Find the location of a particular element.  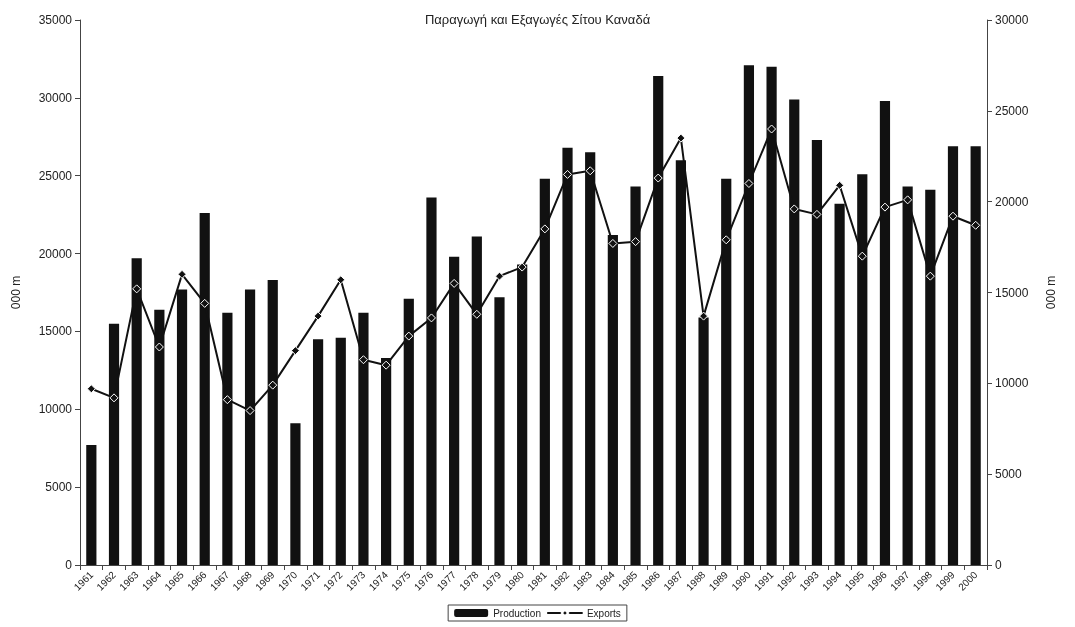

y2-tick-label: 20000 is located at coordinates (1012, 201).